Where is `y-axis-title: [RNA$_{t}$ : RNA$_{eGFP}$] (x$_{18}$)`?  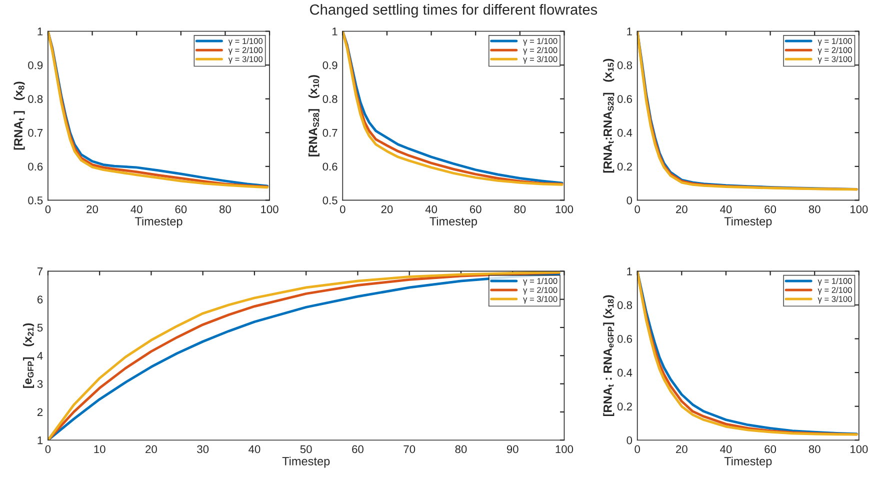
y-axis-title: [RNA$_{t}$ : RNA$_{eGFP}$] (x$_{18}$) is located at coordinates (608, 355).